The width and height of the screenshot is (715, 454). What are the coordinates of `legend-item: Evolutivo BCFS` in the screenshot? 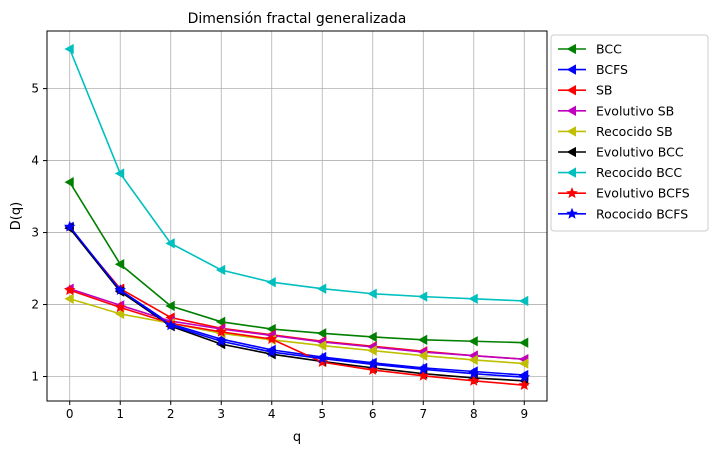 It's located at (624, 193).